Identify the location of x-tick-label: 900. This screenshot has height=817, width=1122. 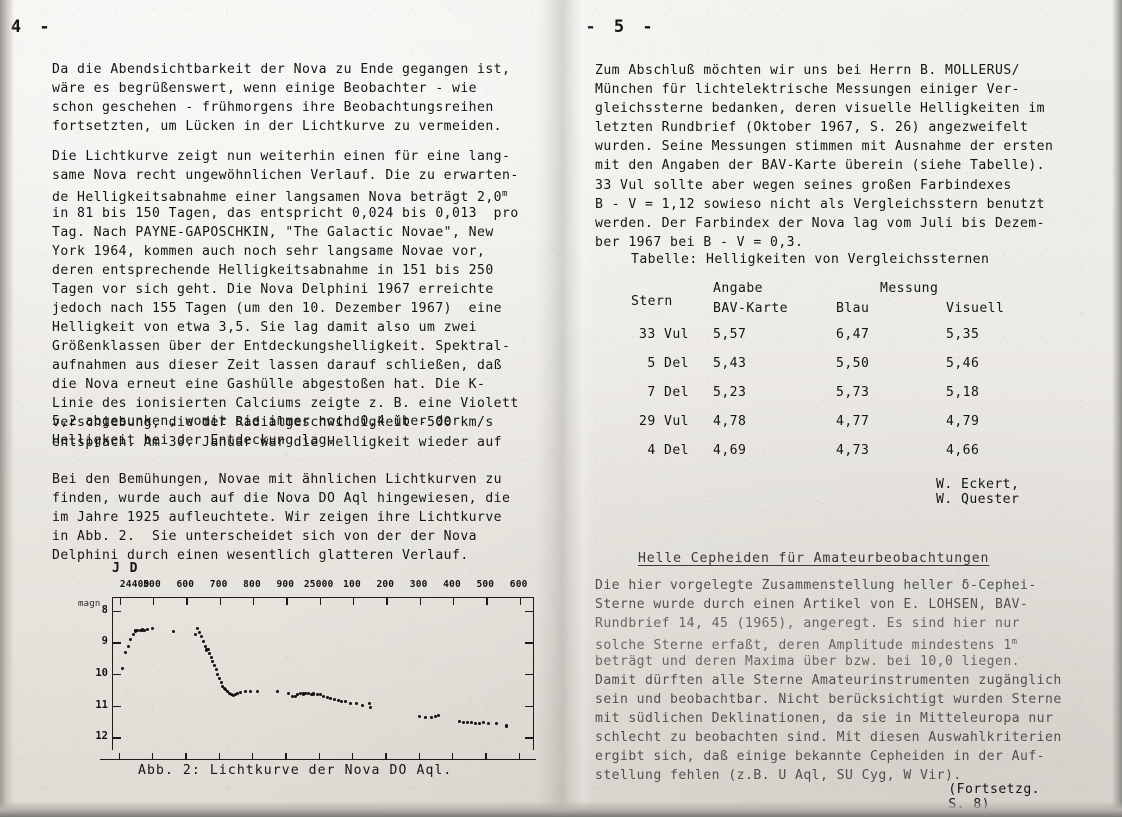
(285, 584).